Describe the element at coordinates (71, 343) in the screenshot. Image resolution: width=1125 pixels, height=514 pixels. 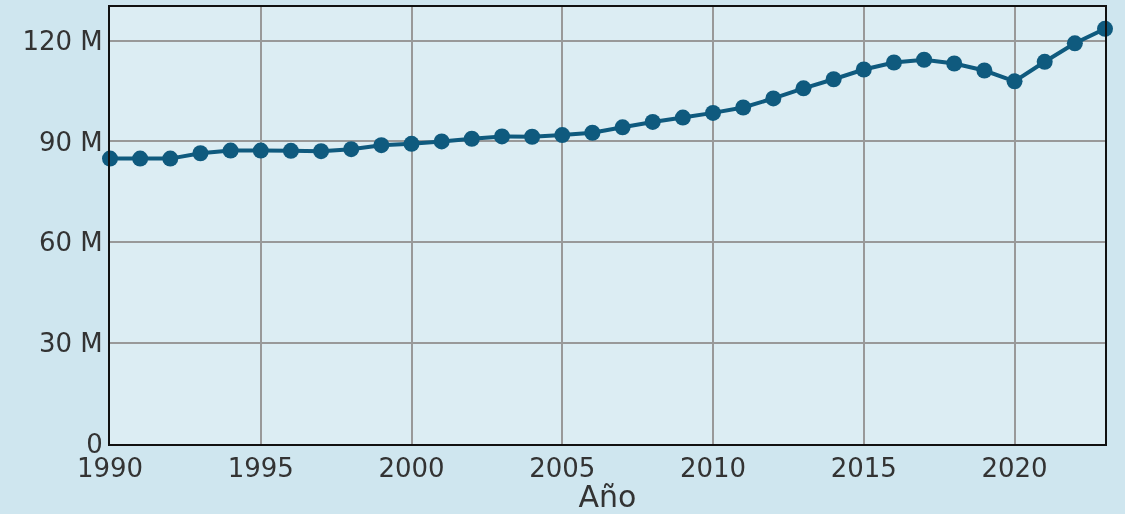
I see `y-tick-label: 30 M` at that location.